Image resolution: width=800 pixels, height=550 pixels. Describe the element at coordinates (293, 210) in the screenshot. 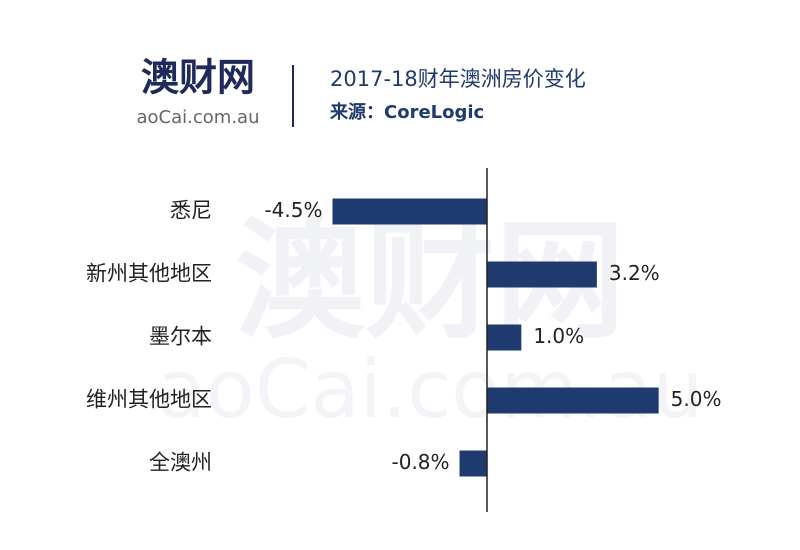

I see `value-label: -4.5%` at that location.